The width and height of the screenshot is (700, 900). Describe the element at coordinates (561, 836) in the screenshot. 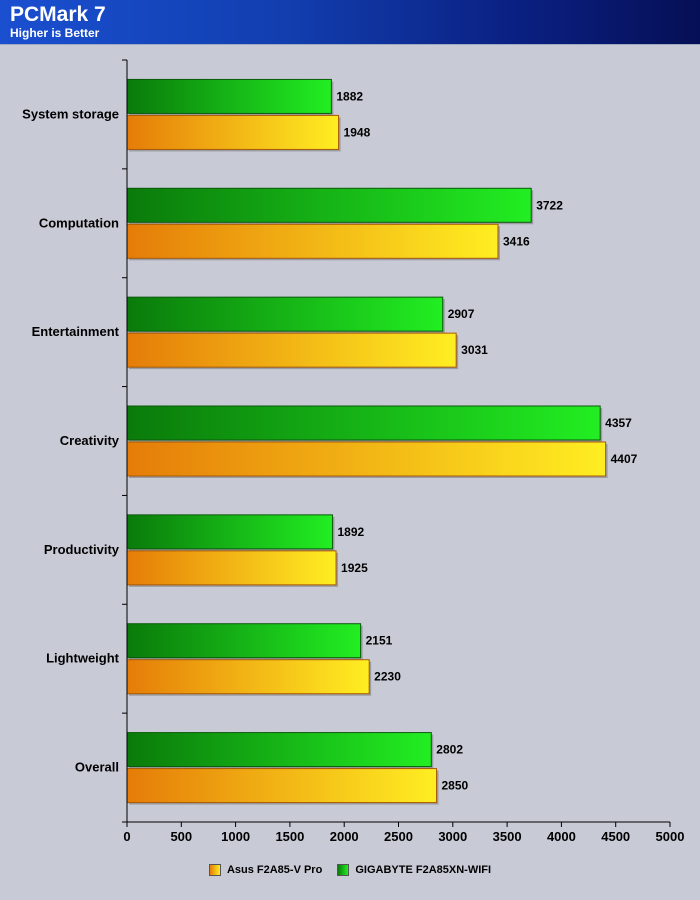

I see `x-tick-label: 4000` at that location.